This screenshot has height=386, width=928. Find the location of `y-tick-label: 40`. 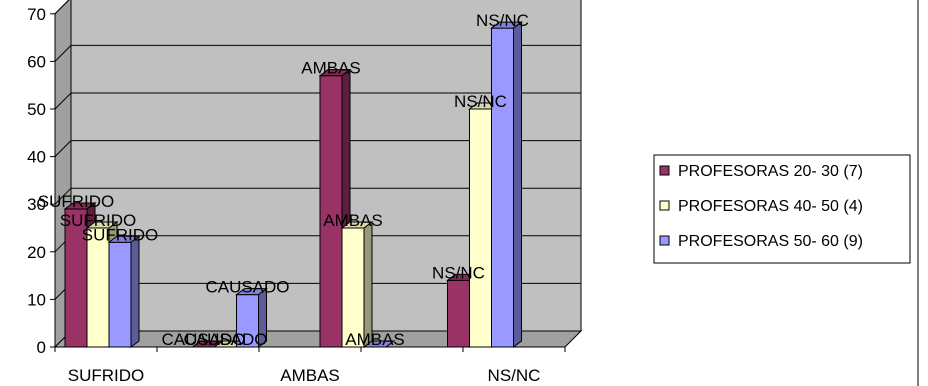

y-tick-label: 40 is located at coordinates (36, 157).